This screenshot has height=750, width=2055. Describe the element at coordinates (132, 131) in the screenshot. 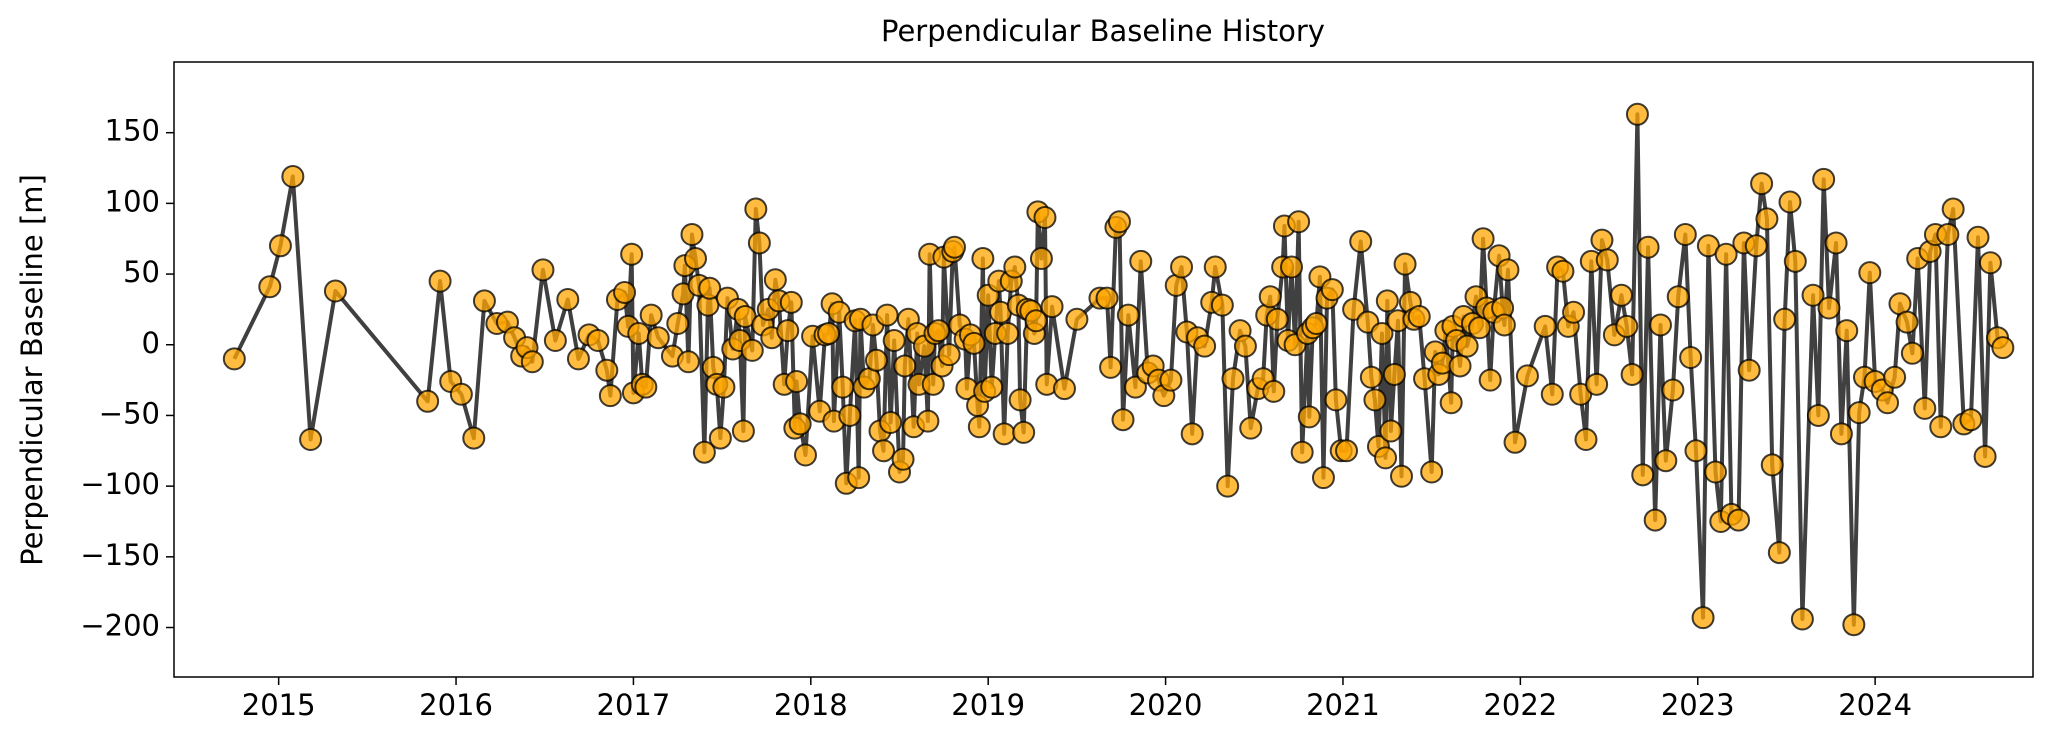

I see `y-tick-label: 150` at that location.